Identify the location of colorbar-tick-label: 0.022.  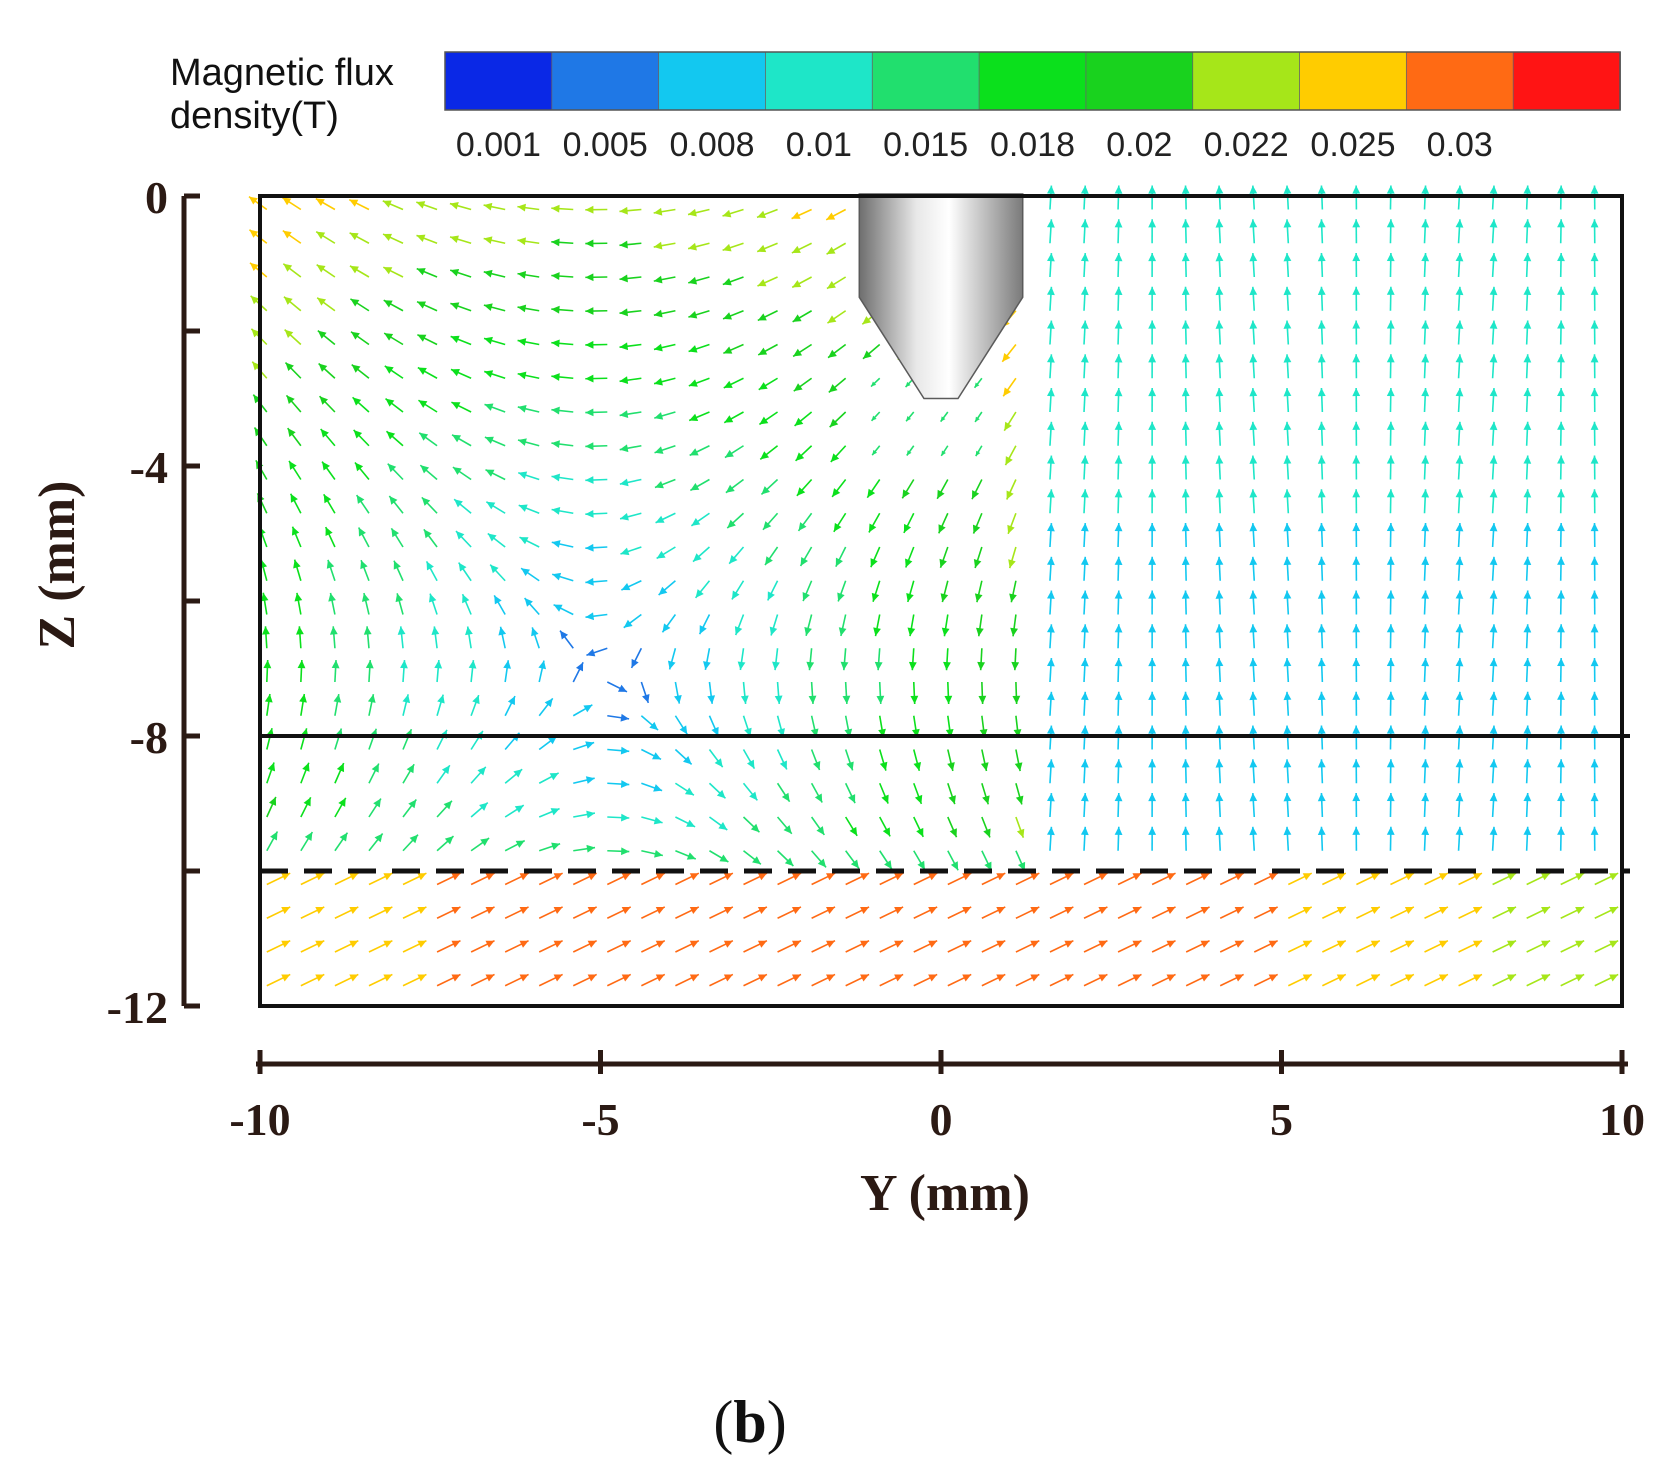
(1246, 145).